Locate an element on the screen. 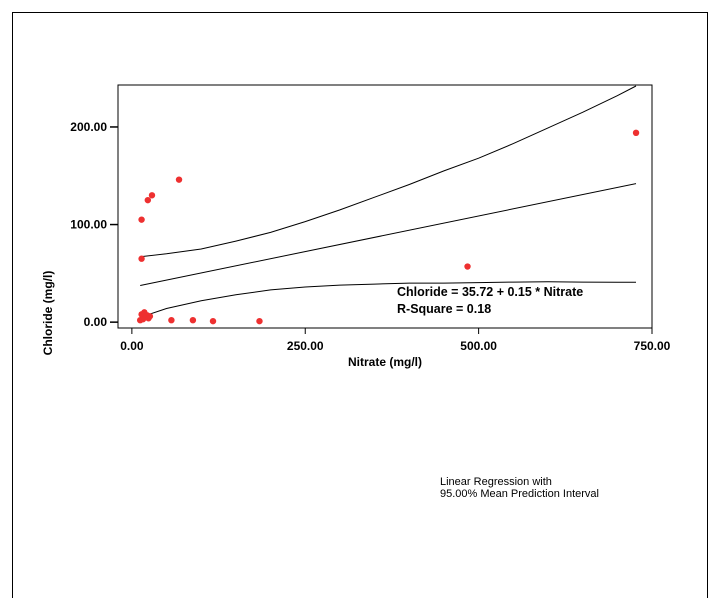  x-tick-label: 250.00 is located at coordinates (305, 346).